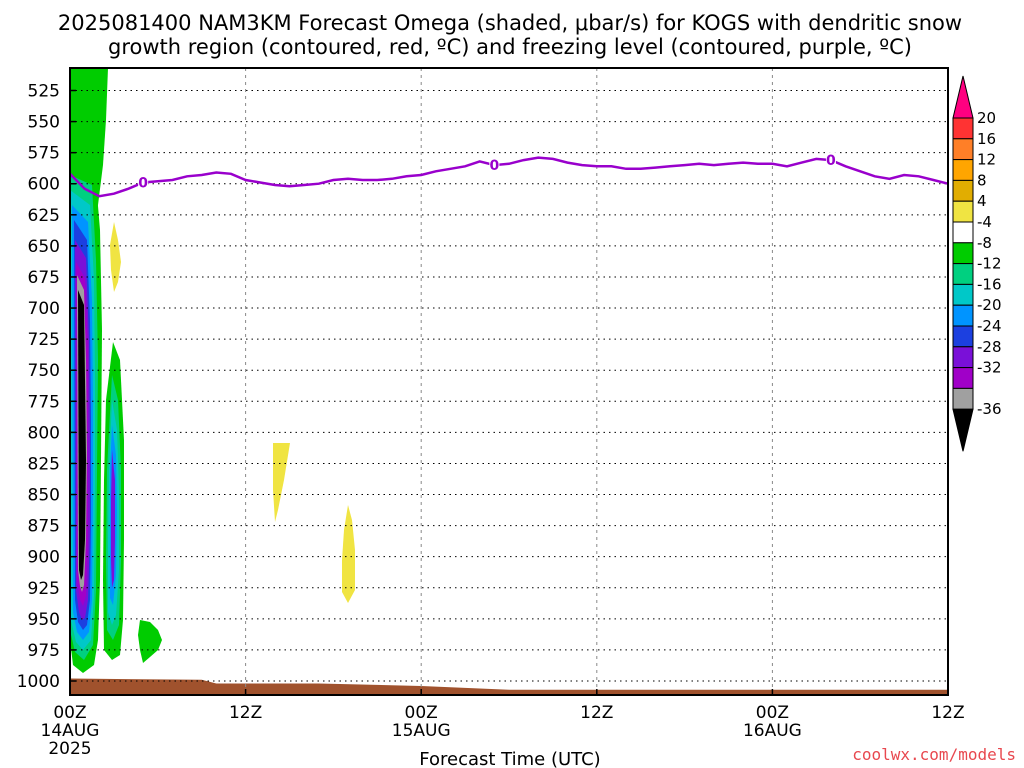  What do you see at coordinates (44, 558) in the screenshot?
I see `y-tick-label: 900` at bounding box center [44, 558].